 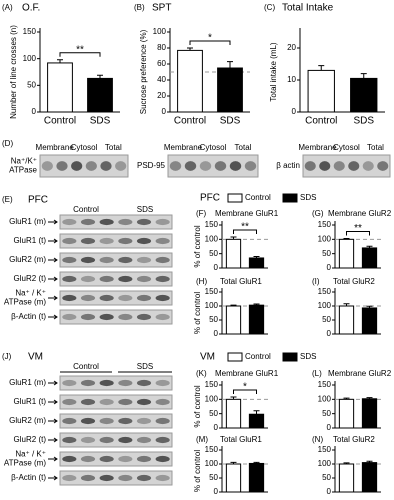 I want to click on y-axis-label: % of control, so click(x=197, y=246).